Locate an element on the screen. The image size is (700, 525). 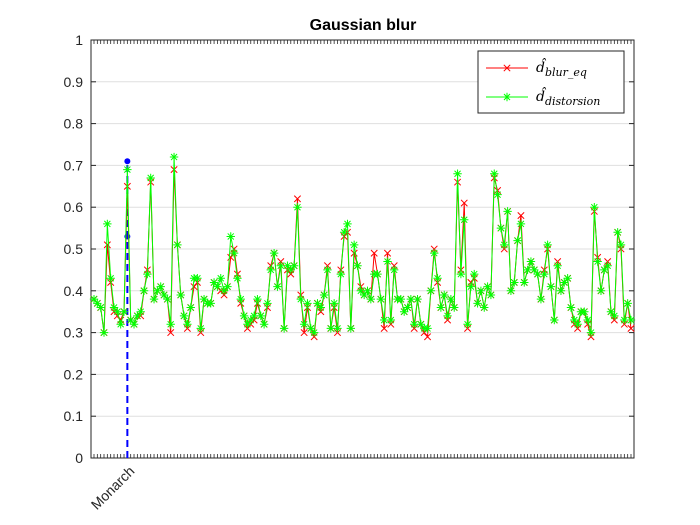
y-tick-label: 0.4 is located at coordinates (74, 291).